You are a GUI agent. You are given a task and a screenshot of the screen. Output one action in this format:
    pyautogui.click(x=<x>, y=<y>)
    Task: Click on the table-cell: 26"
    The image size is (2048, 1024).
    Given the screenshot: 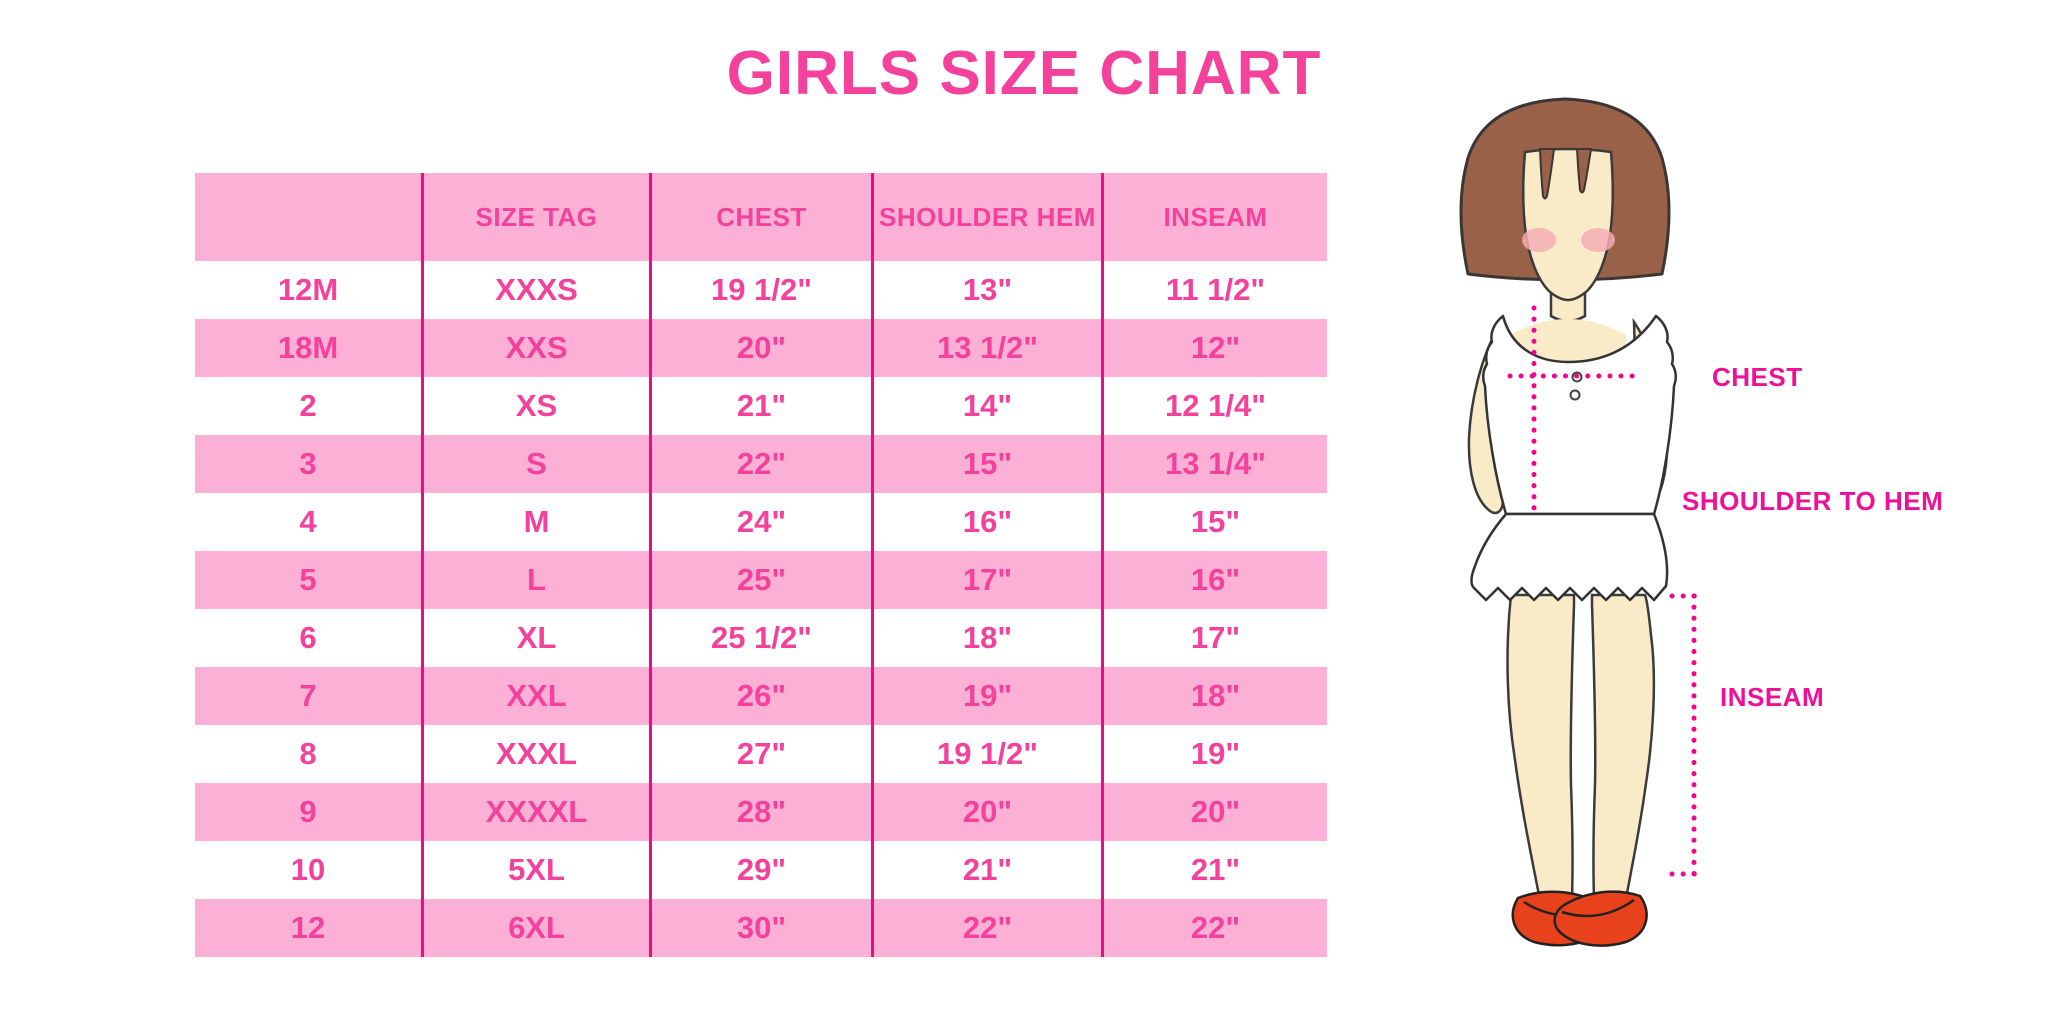 What is the action you would take?
    pyautogui.click(x=760, y=696)
    